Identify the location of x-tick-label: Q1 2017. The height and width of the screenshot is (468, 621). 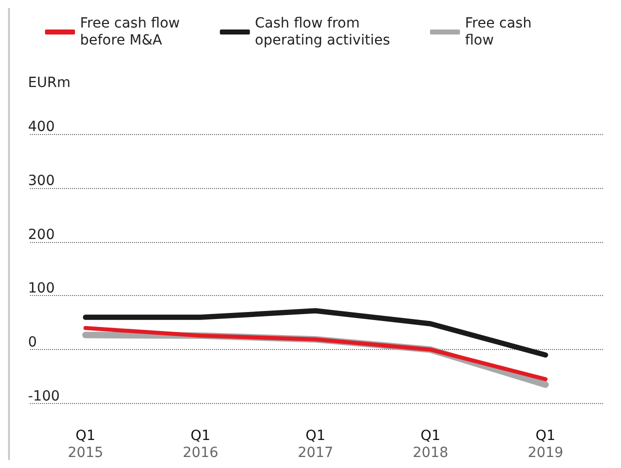
(316, 444).